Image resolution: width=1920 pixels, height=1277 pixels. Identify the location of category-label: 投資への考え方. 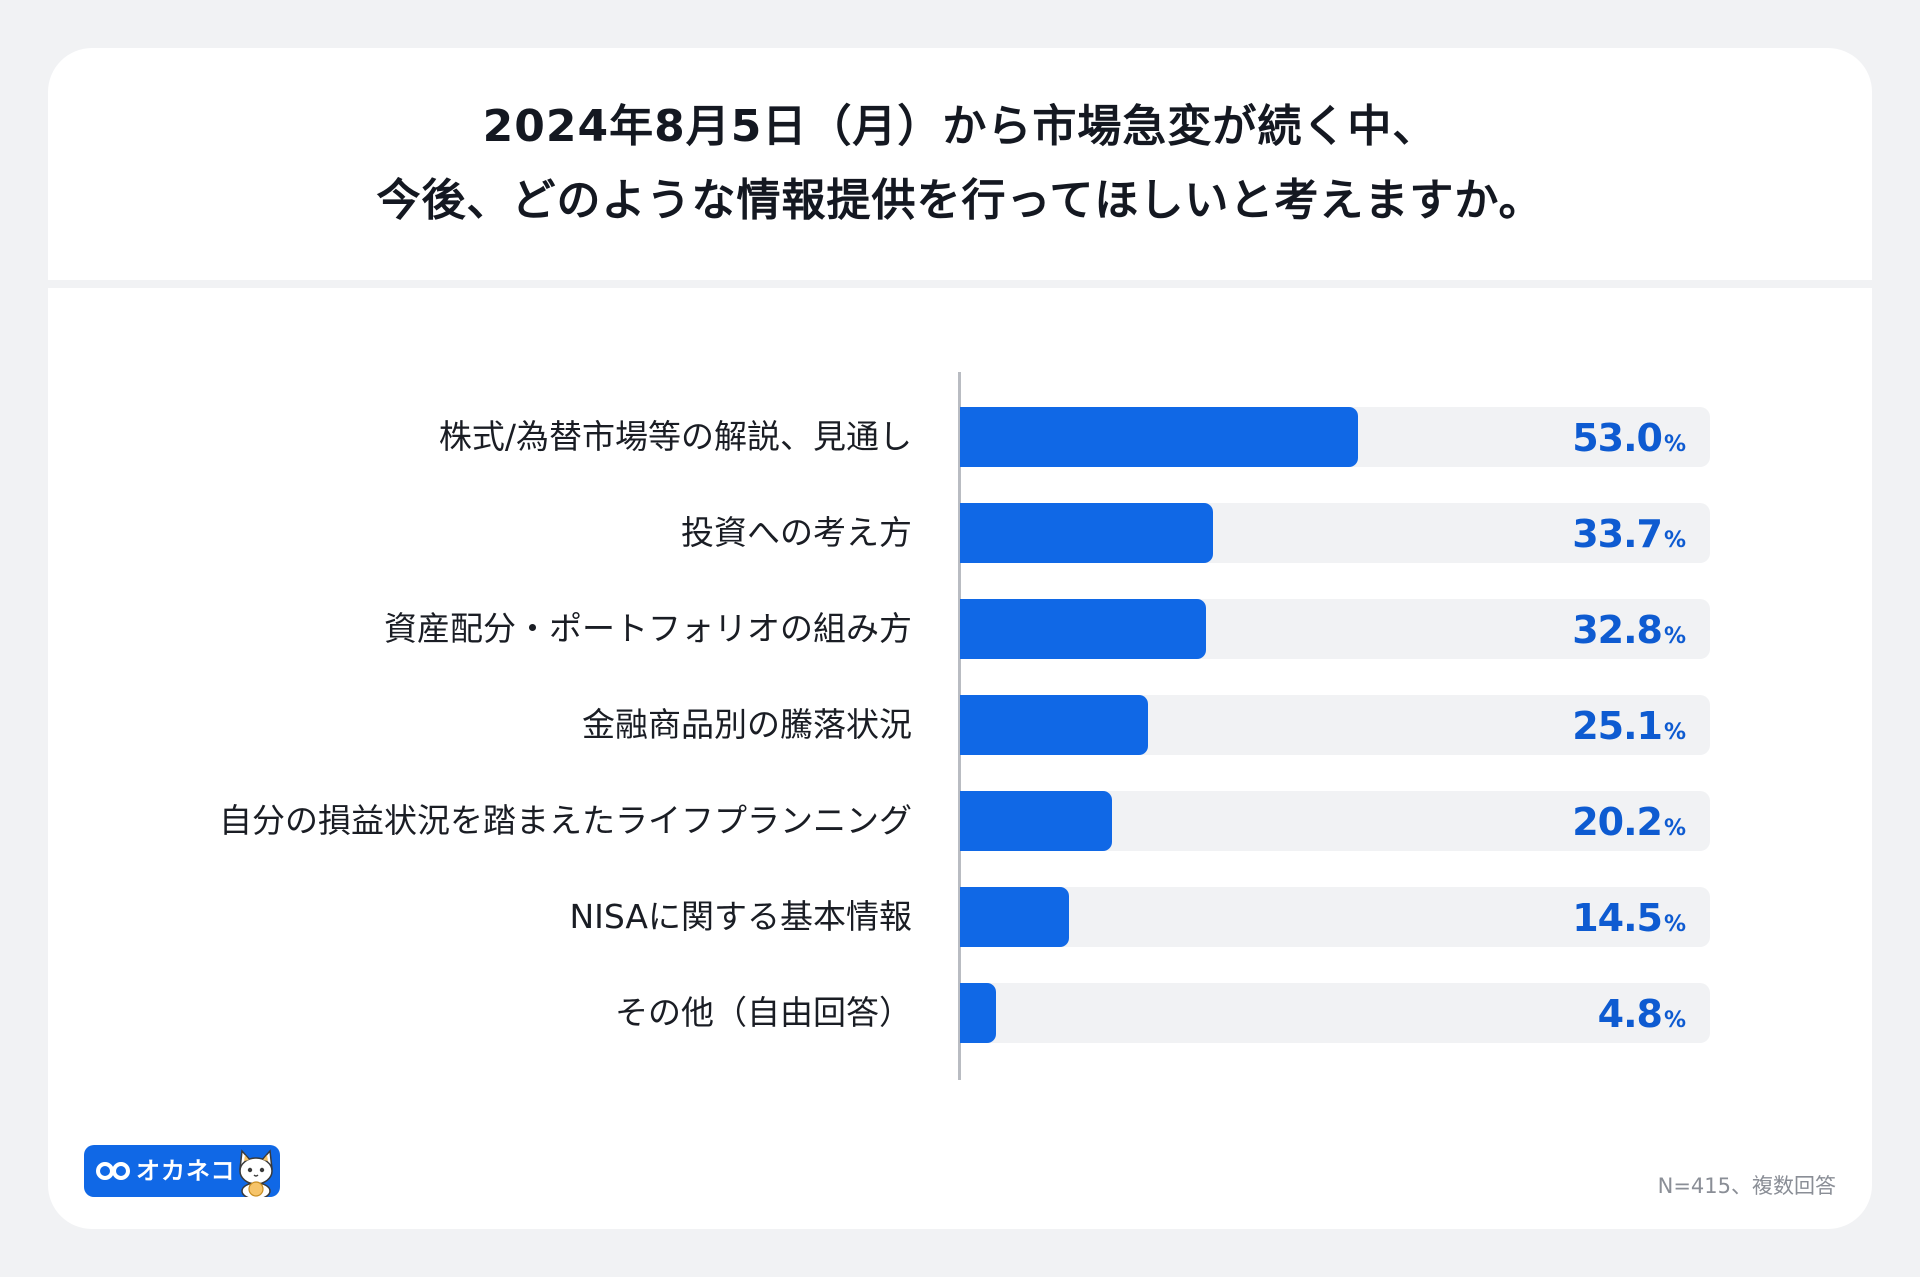
(796, 532).